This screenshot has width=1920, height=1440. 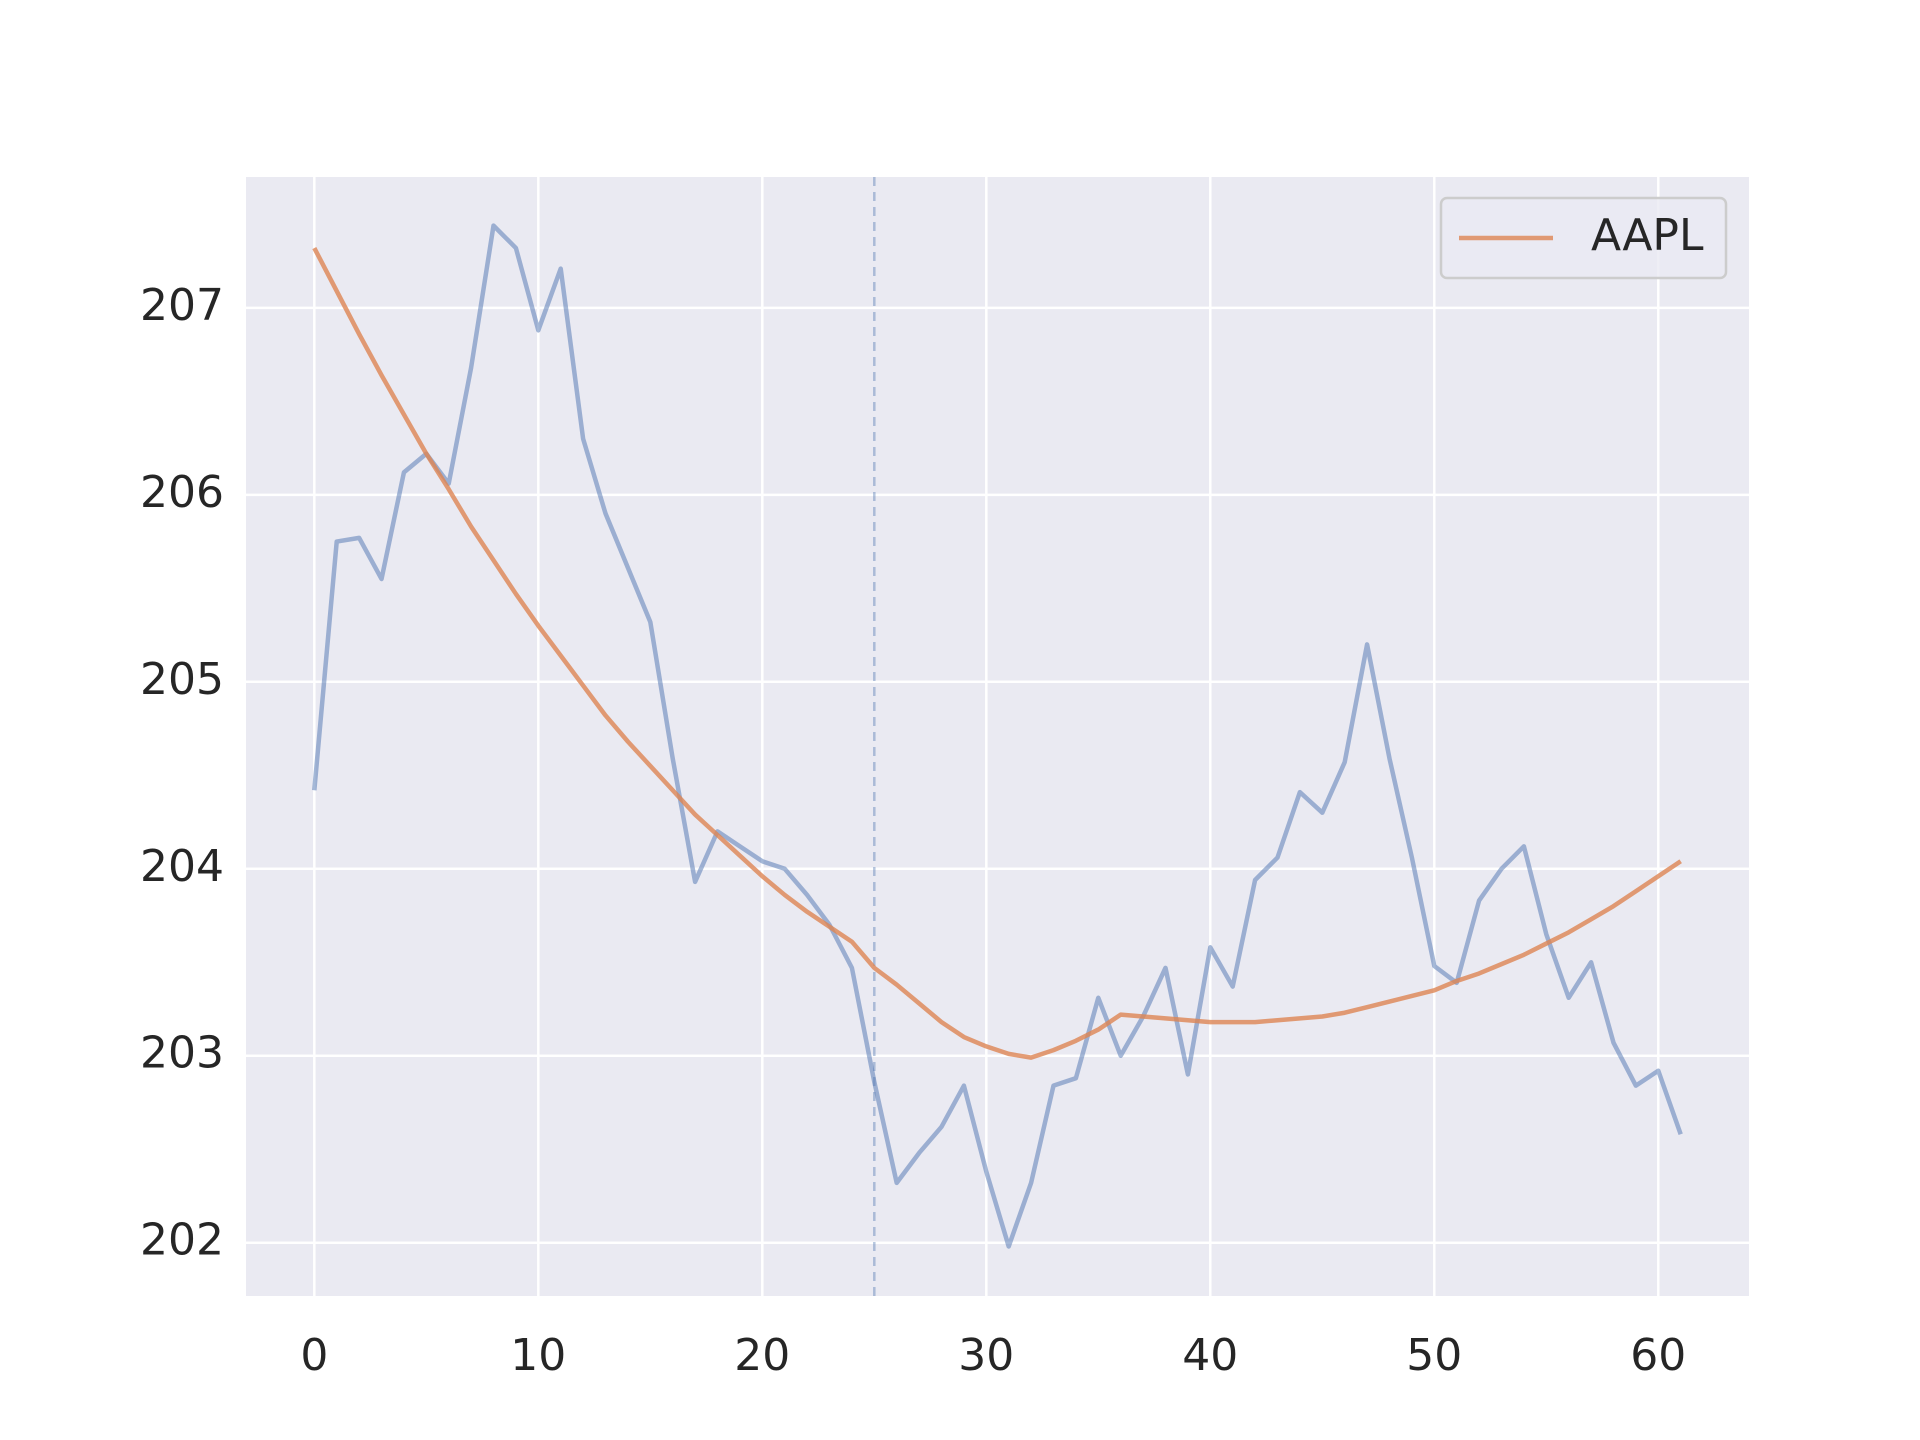 I want to click on y-tick-label: 206, so click(x=182, y=492).